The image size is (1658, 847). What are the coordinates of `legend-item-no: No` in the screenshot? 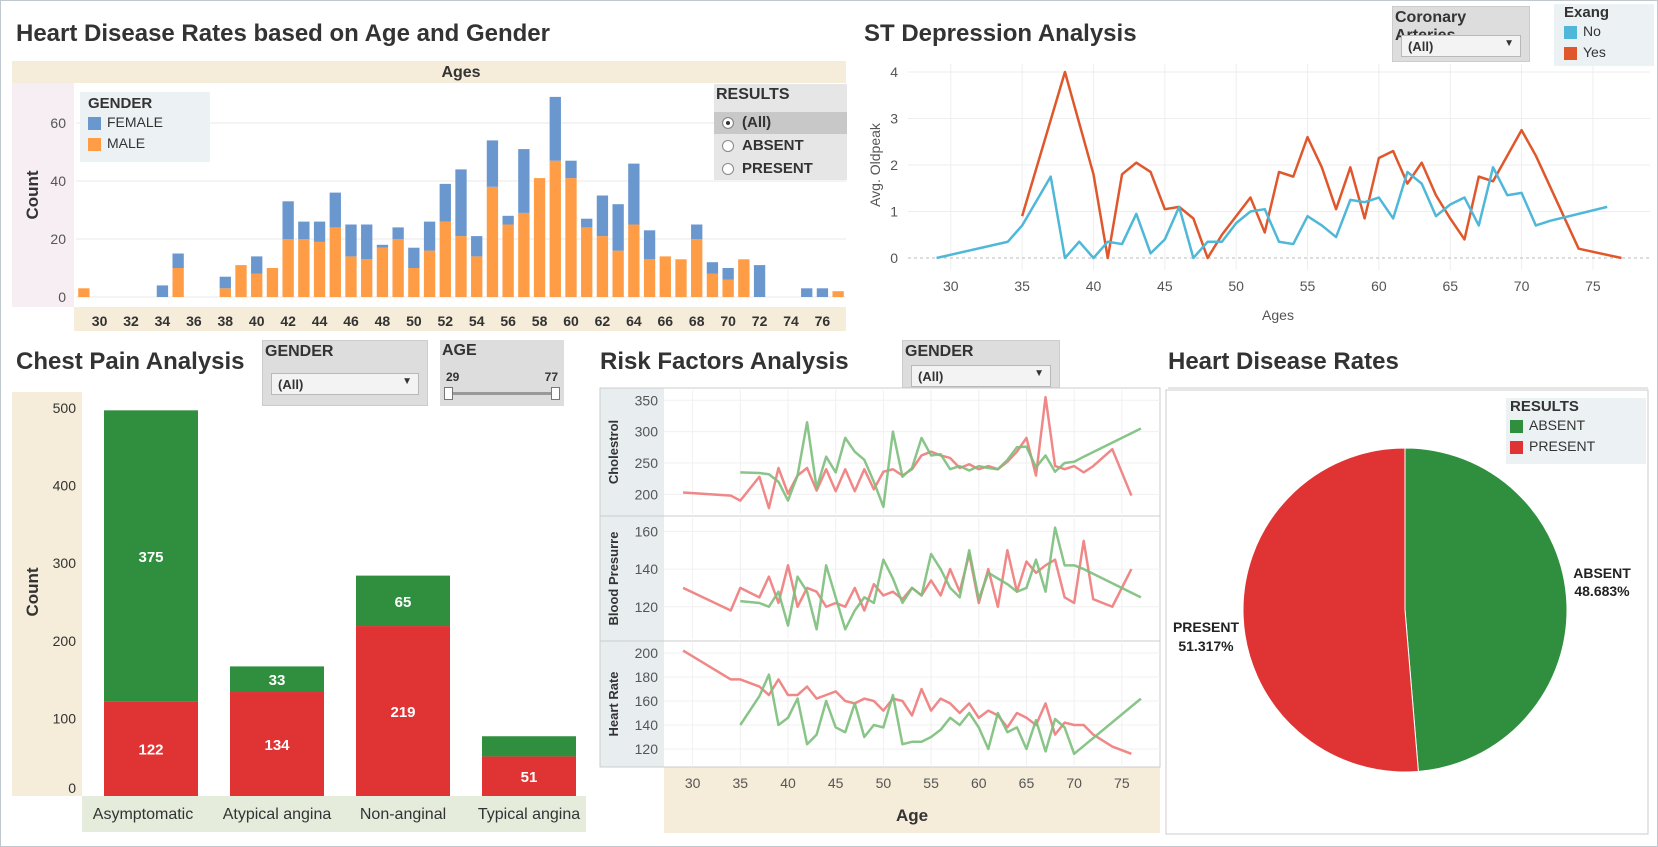 It's located at (1604, 31).